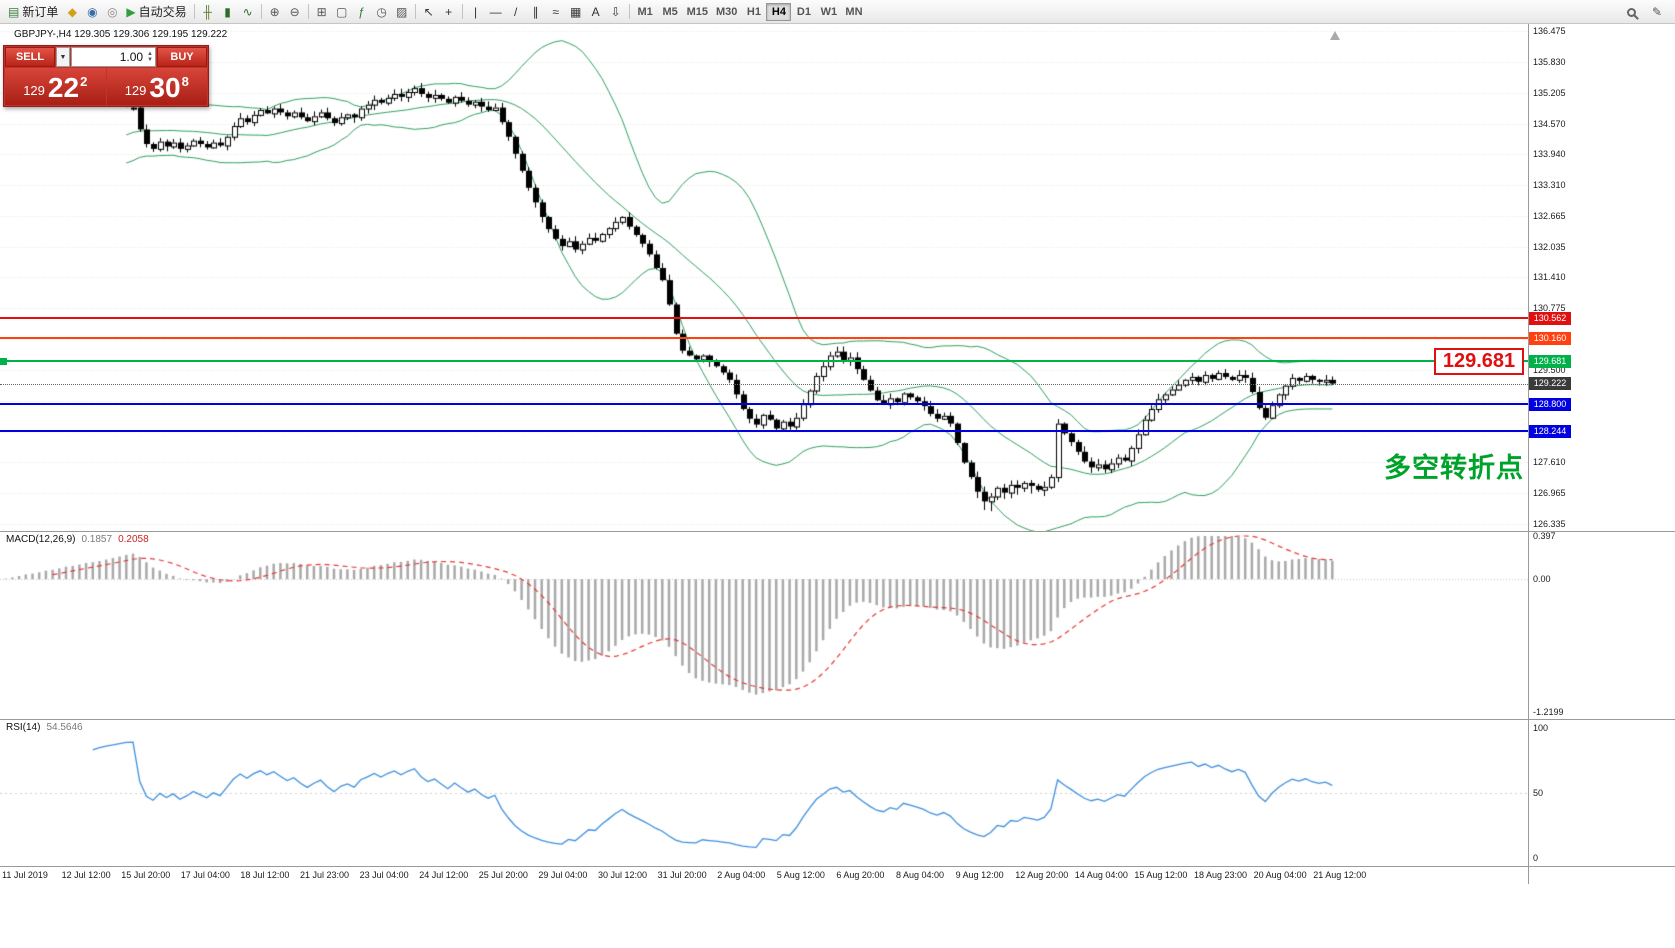 Image resolution: width=1675 pixels, height=948 pixels. What do you see at coordinates (854, 11) in the screenshot?
I see `timeframe-button-mn: MN` at bounding box center [854, 11].